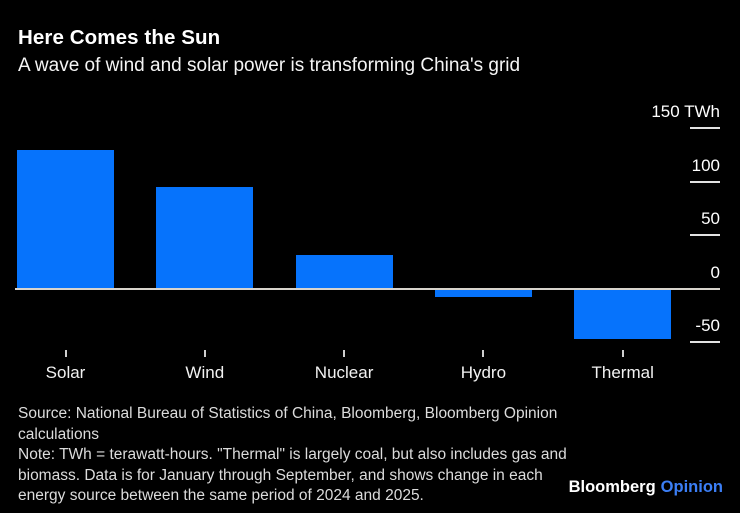  What do you see at coordinates (612, 487) in the screenshot?
I see `logo-brand-text: Bloomberg` at bounding box center [612, 487].